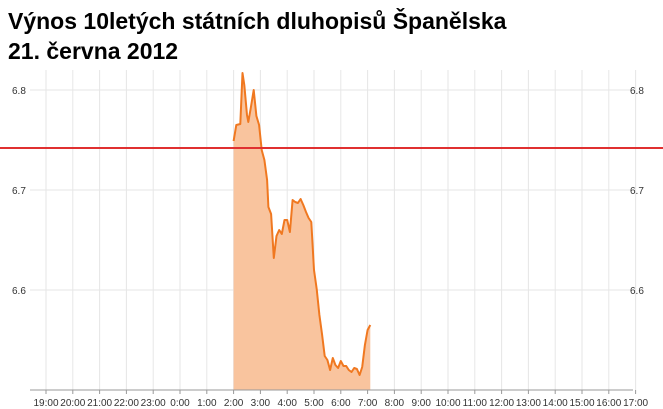 Image resolution: width=663 pixels, height=409 pixels. Describe the element at coordinates (368, 403) in the screenshot. I see `x-tick-label: 7:00` at that location.